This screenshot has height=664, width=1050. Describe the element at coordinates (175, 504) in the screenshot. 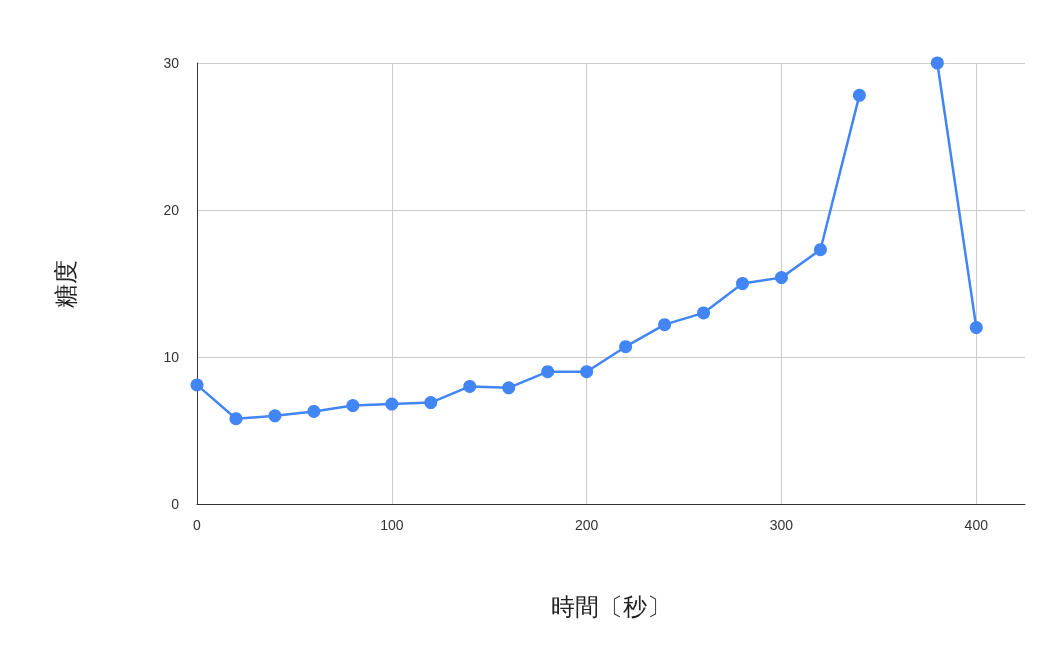

I see `y-tick-label: 0` at that location.